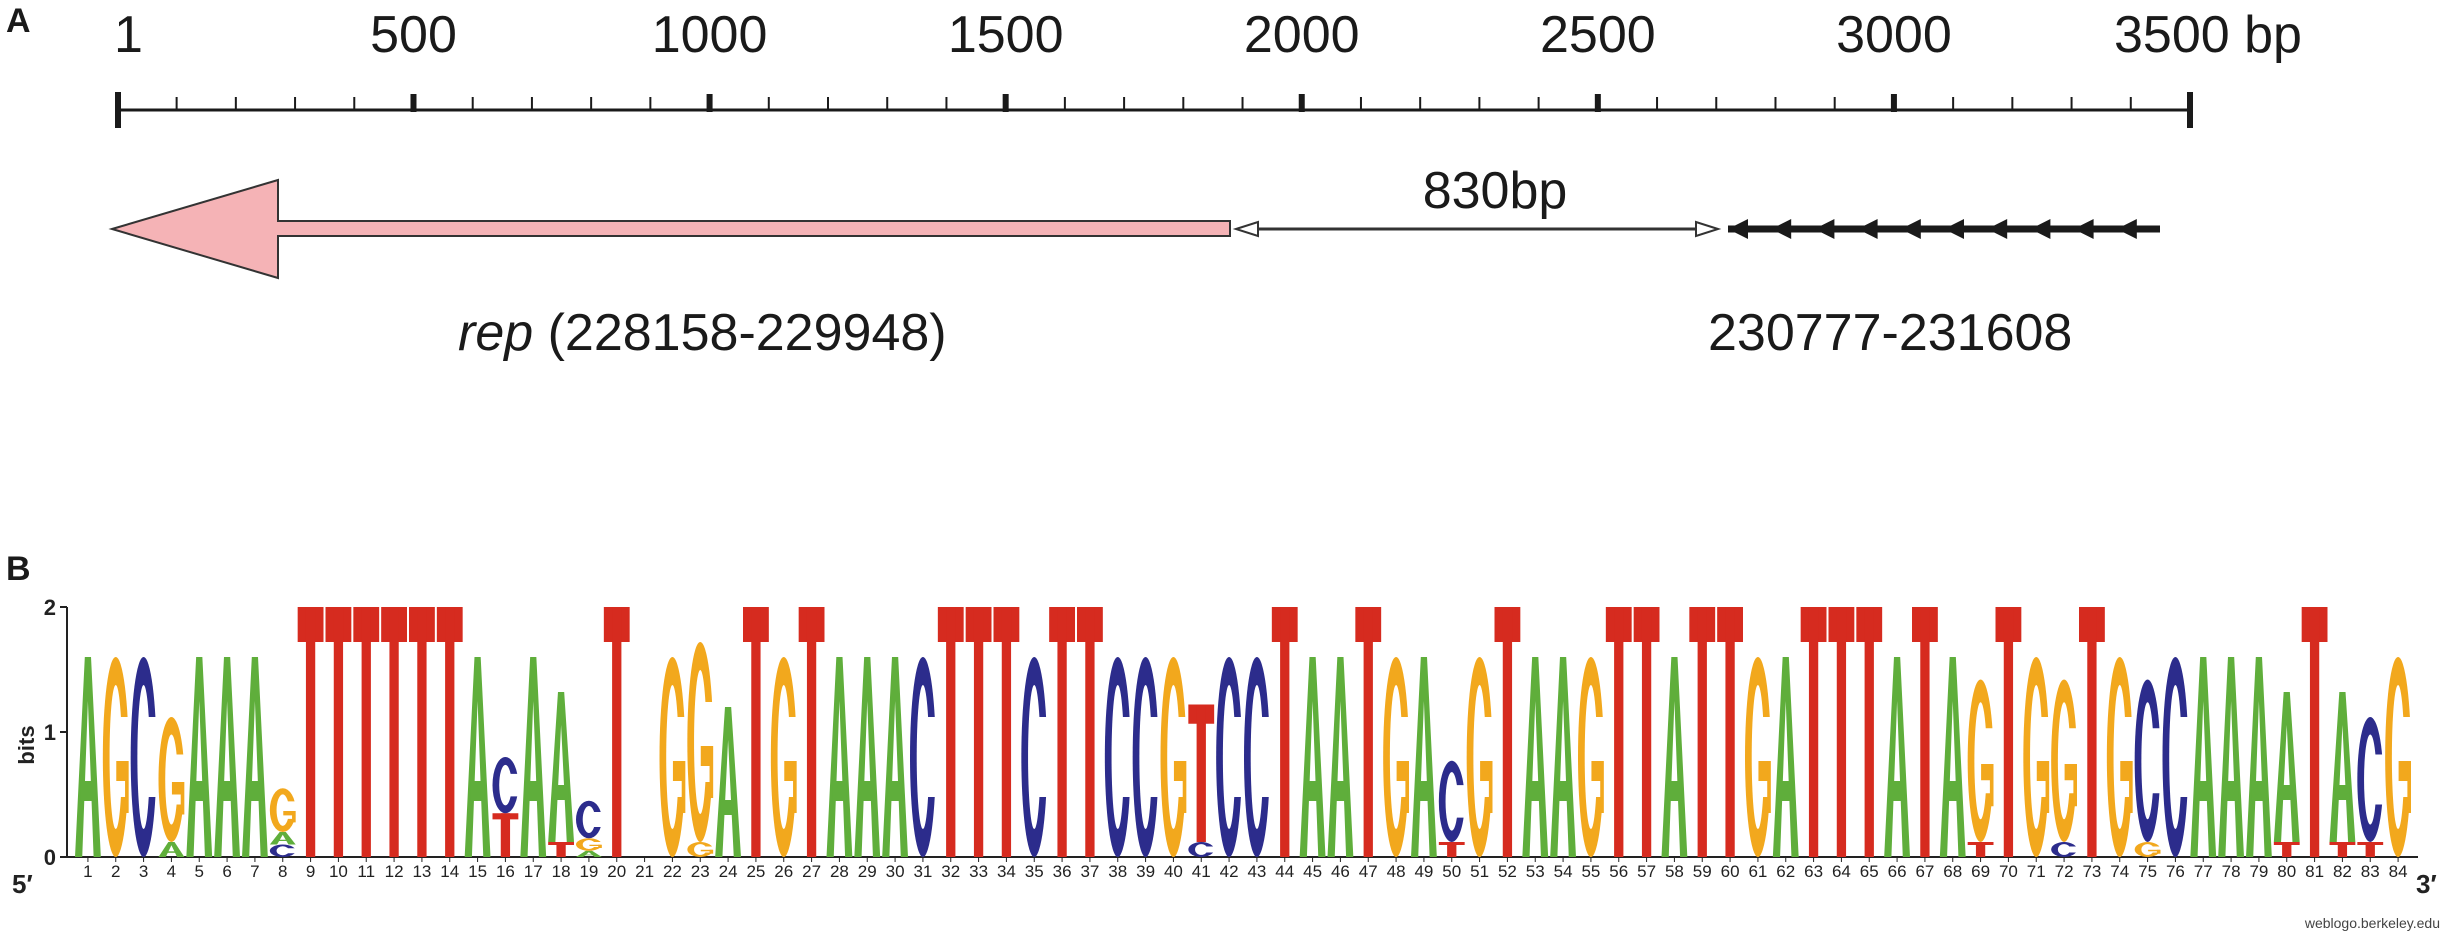 This screenshot has width=2448, height=933. I want to click on logo-position-number: 60, so click(1730, 871).